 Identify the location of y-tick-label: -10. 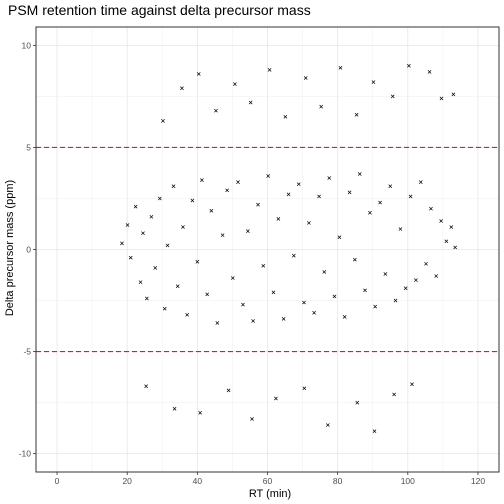
(25, 454).